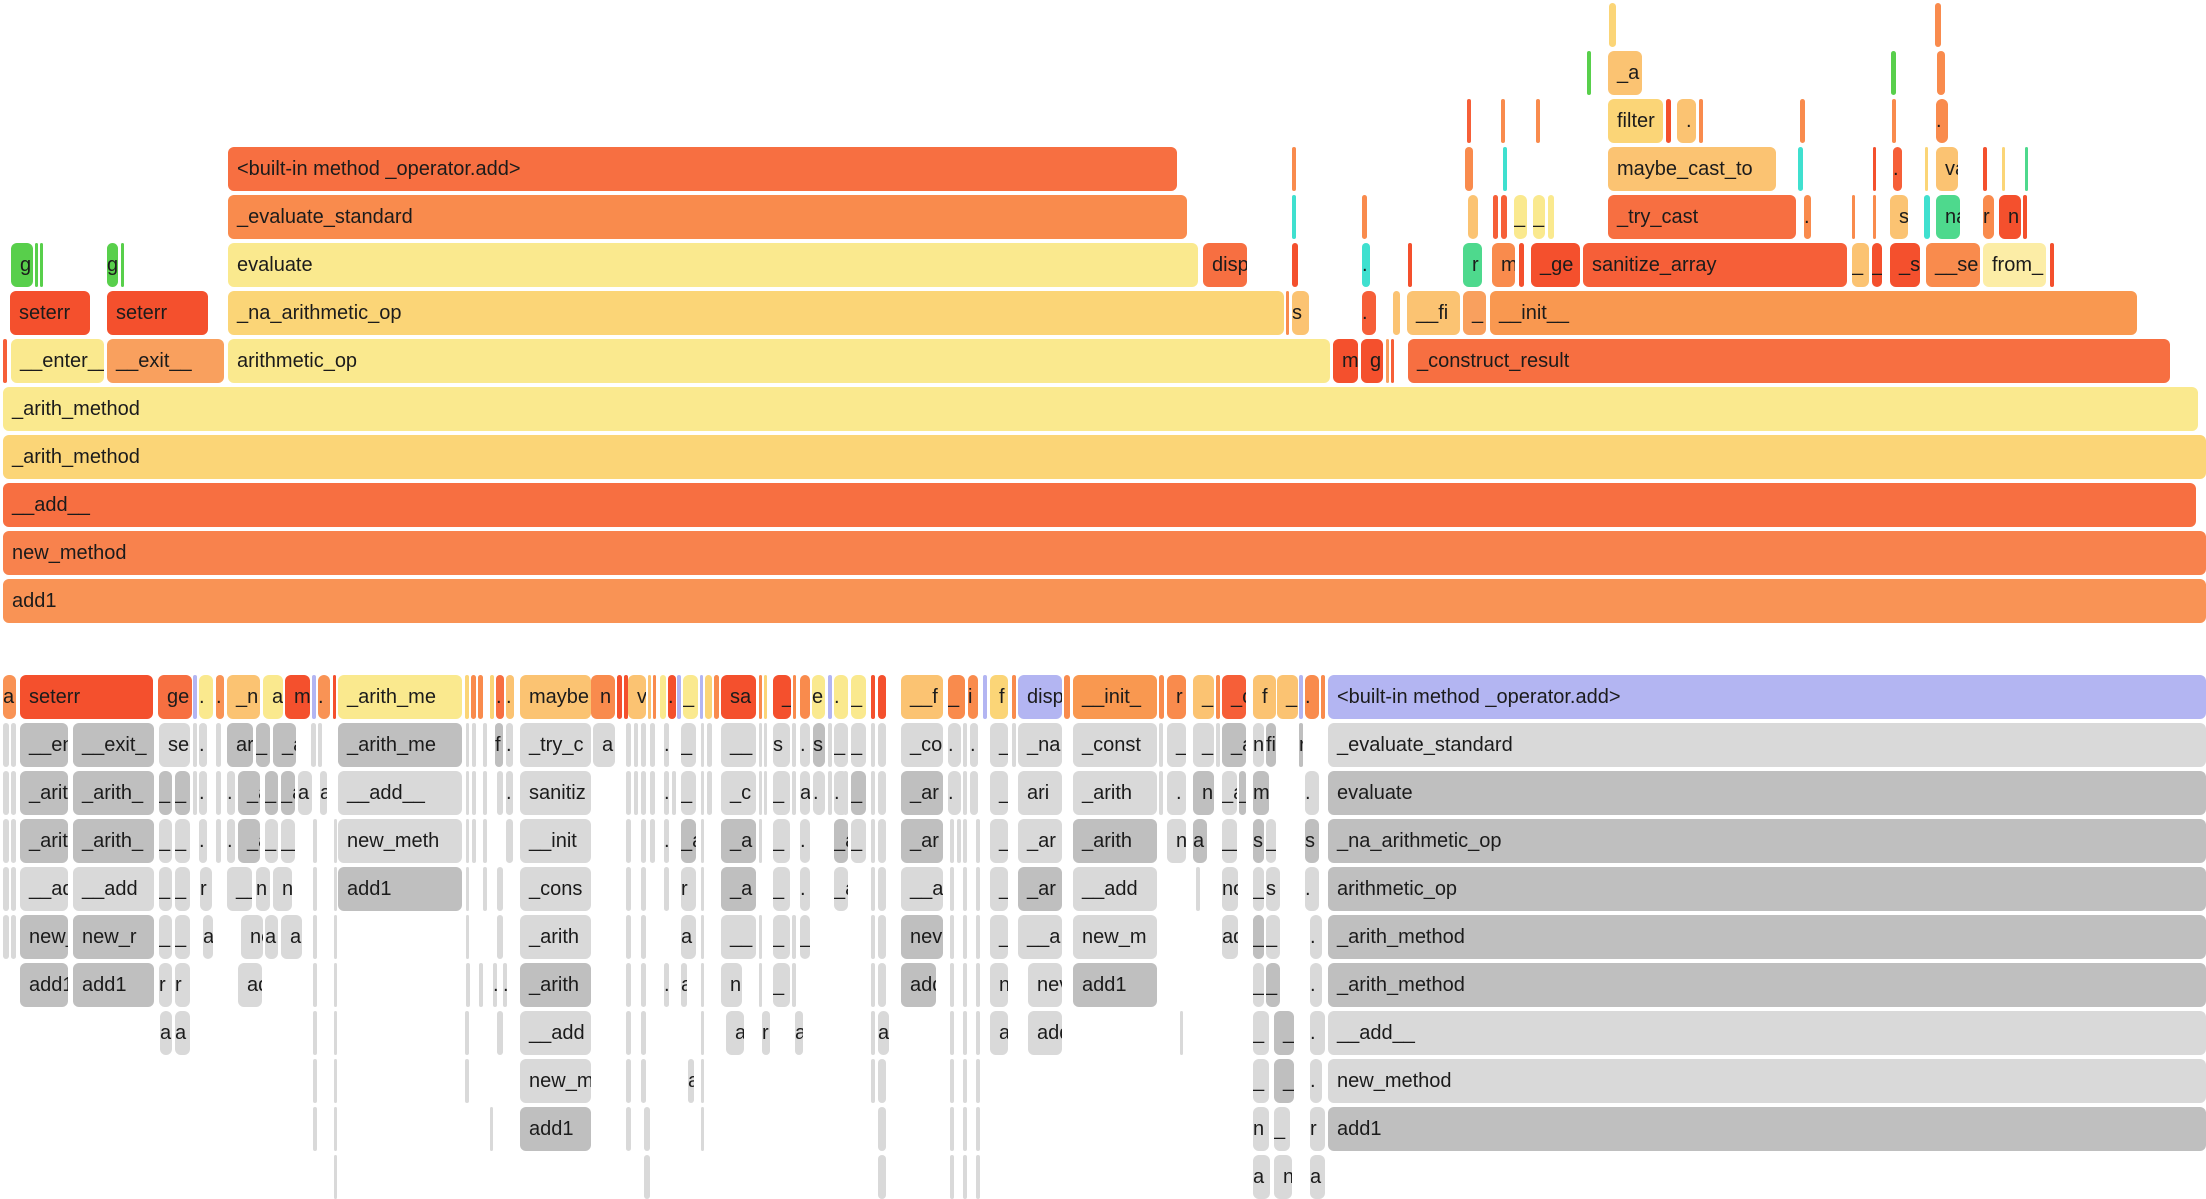  Describe the element at coordinates (1503, 265) in the screenshot. I see `flame-frame-top: m` at that location.